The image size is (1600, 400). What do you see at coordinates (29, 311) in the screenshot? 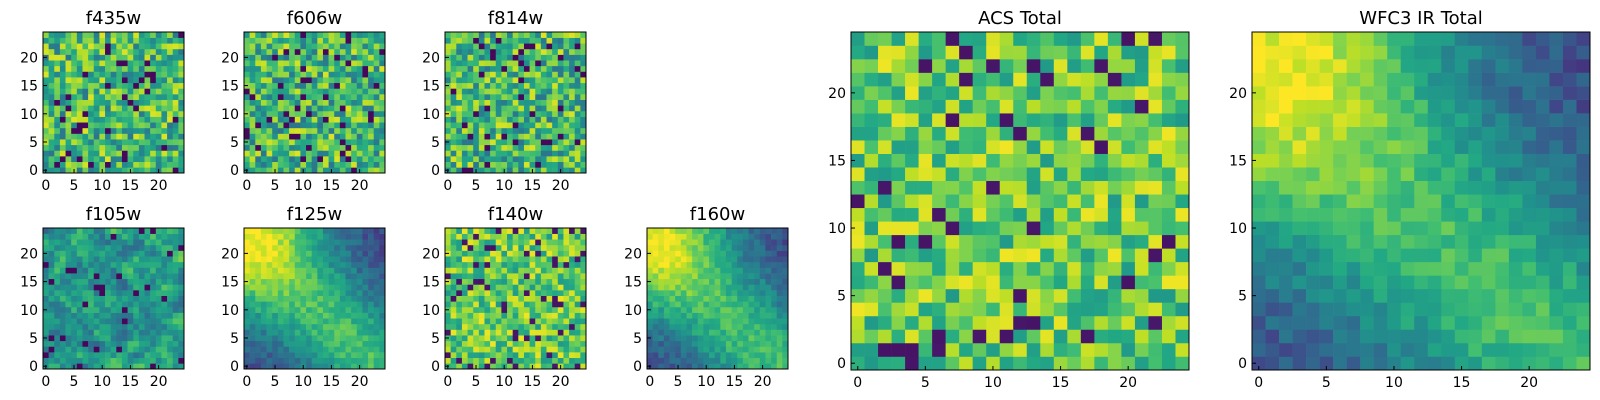
I see `y-tick-label: 10` at bounding box center [29, 311].